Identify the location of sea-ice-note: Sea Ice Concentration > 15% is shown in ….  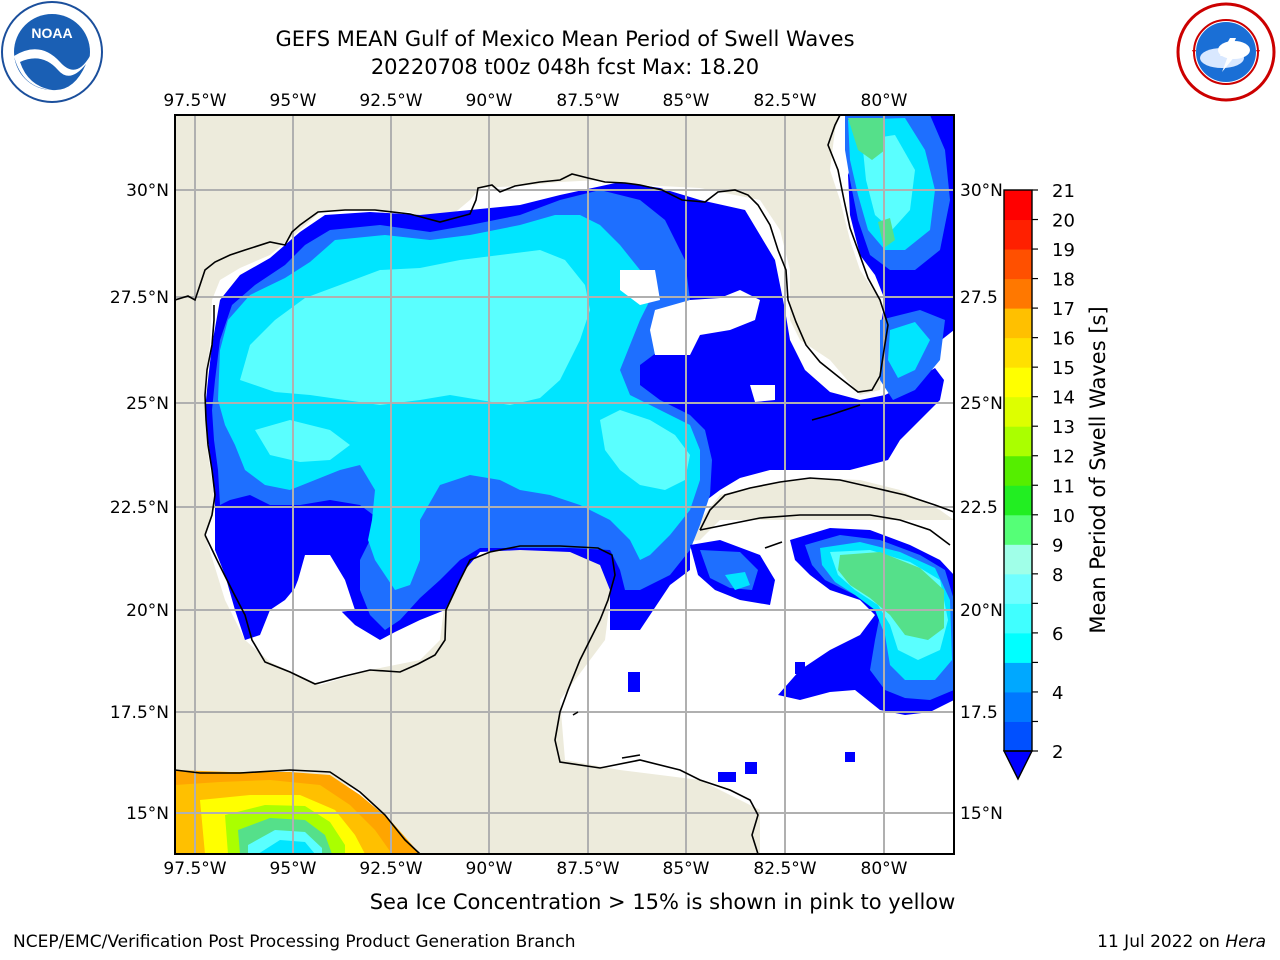
(662, 902).